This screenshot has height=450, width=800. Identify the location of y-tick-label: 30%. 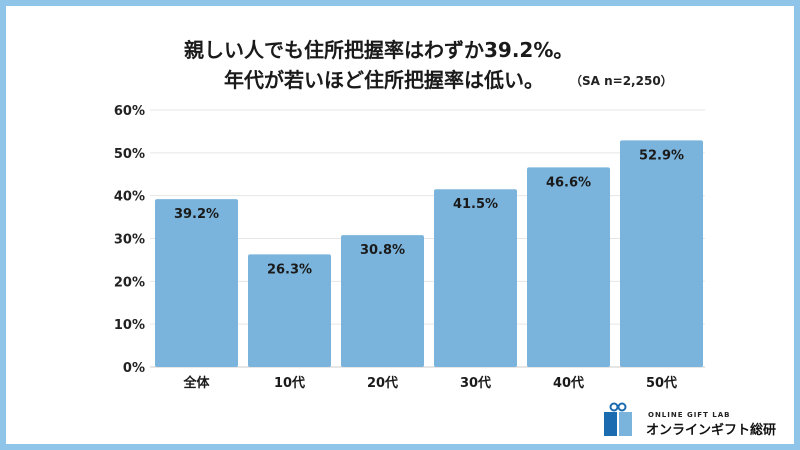
(129, 240).